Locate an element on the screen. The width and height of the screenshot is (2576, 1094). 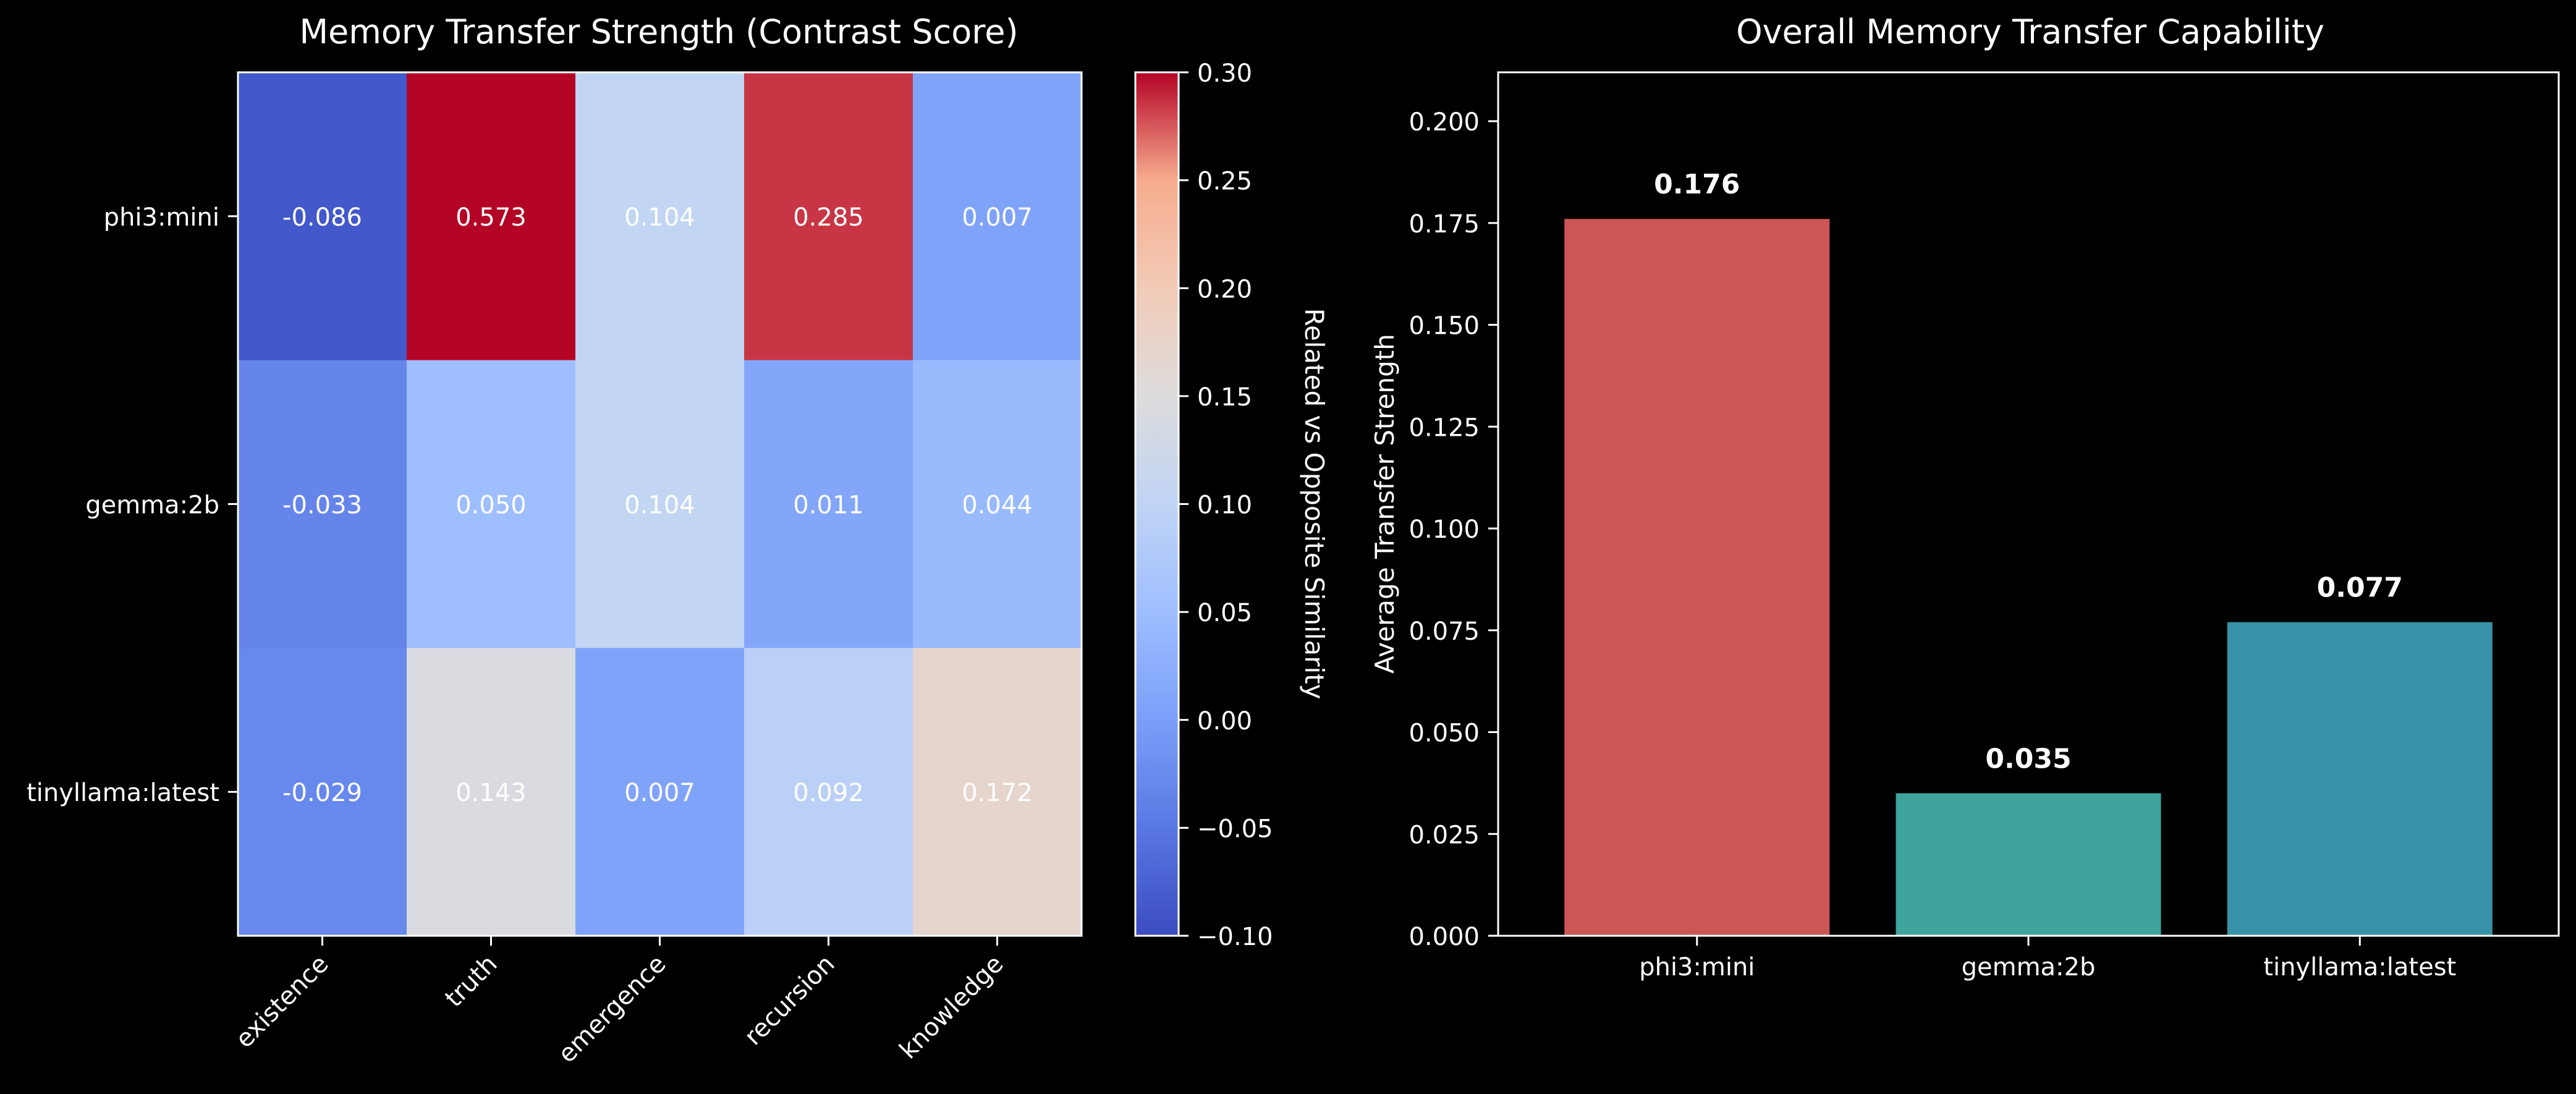
colorbar-tick-label: 0.10 is located at coordinates (1224, 505).